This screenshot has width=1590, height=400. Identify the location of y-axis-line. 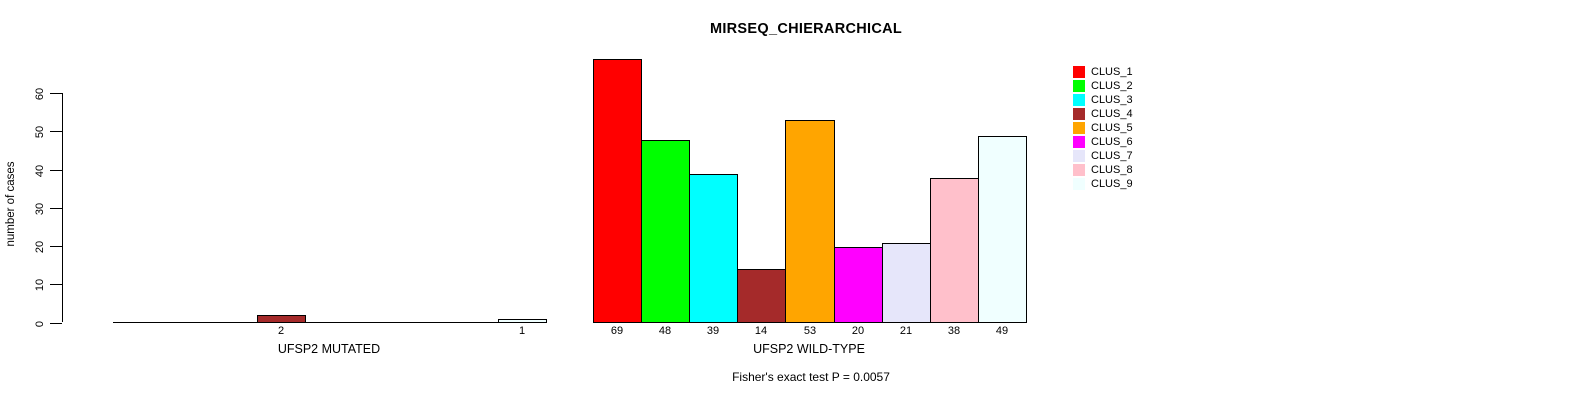
(62, 207).